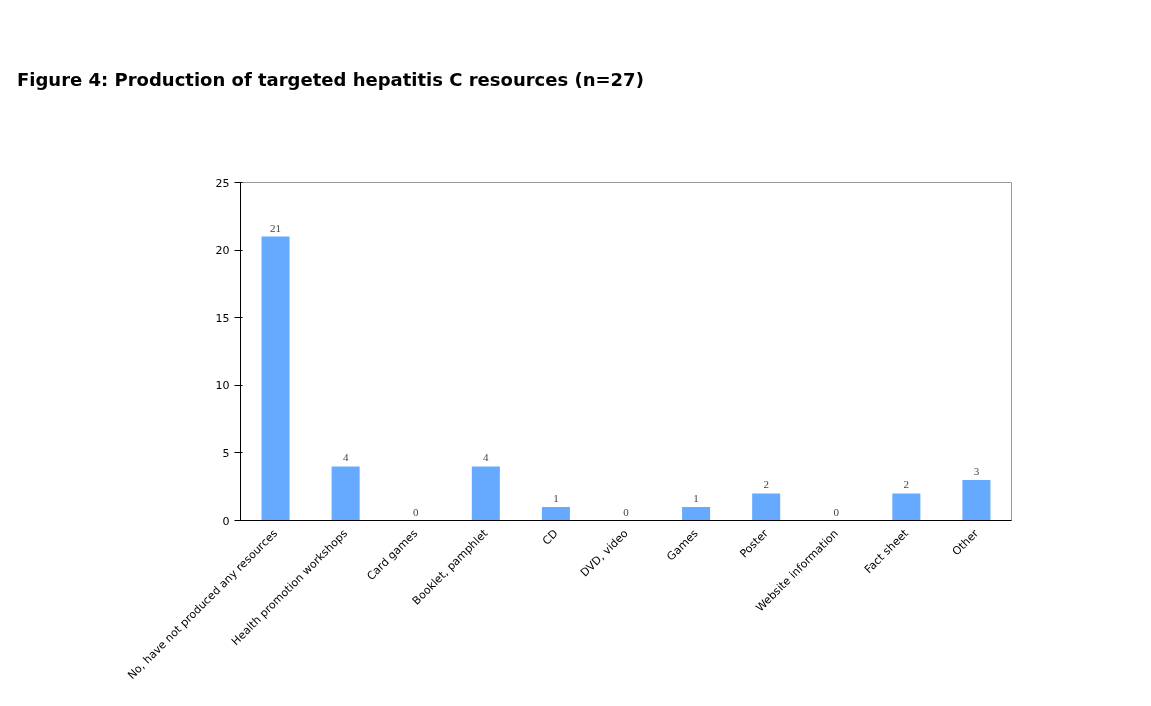 Image resolution: width=1151 pixels, height=706 pixels. I want to click on data-label: 3, so click(976, 470).